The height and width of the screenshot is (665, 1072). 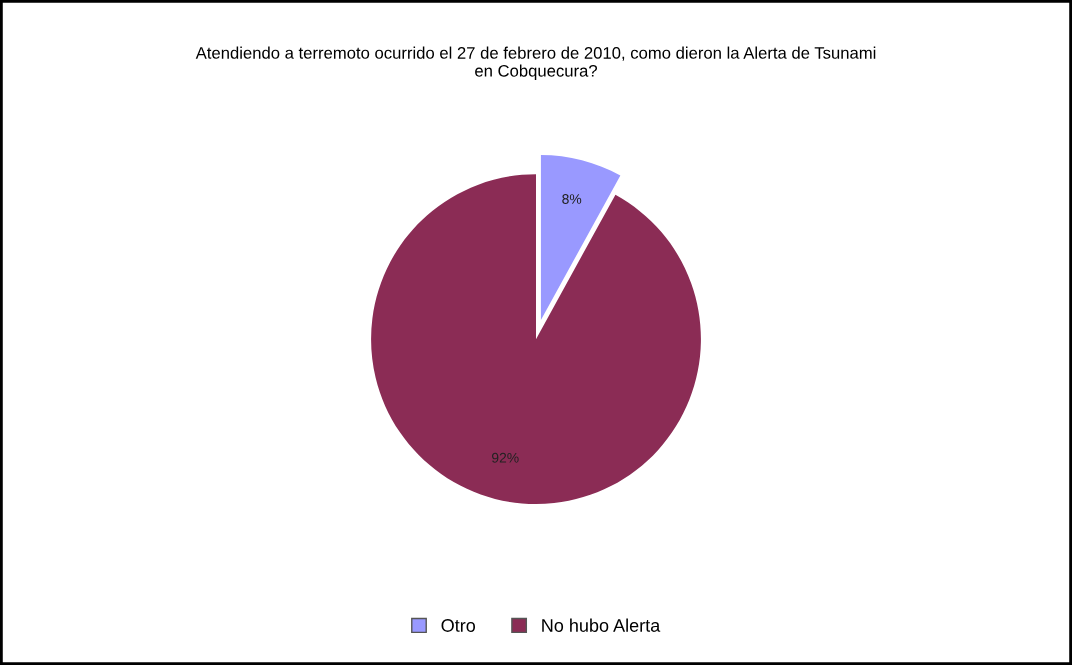 I want to click on legend-label: No hubo Alerta, so click(x=601, y=625).